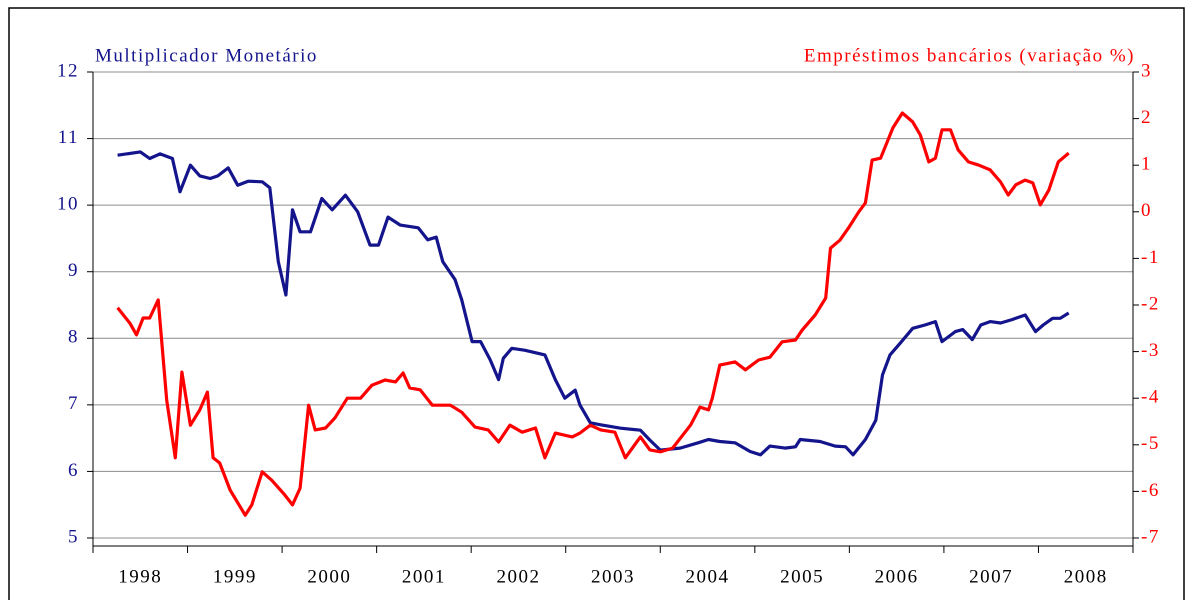 The width and height of the screenshot is (1192, 600). I want to click on y-tick-label: 8, so click(73, 337).